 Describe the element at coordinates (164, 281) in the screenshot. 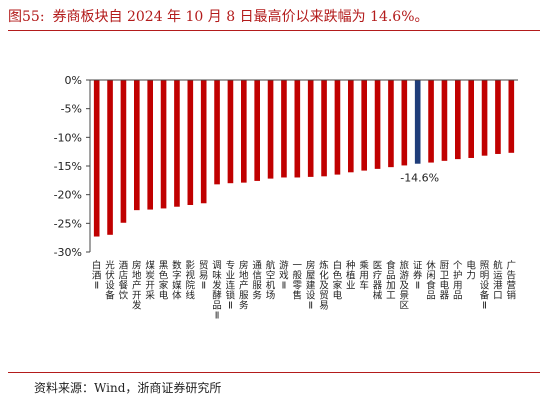

I see `x-tick-label: 黑色家电` at that location.